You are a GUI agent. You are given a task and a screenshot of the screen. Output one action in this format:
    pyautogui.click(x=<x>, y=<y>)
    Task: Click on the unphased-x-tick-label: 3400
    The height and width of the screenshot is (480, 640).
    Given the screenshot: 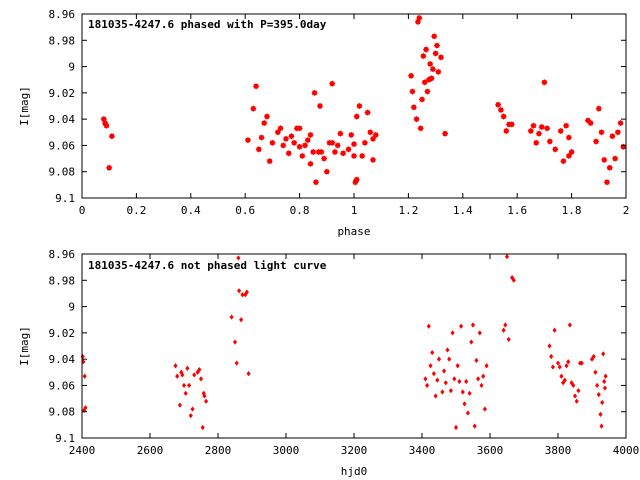 What is the action you would take?
    pyautogui.click(x=422, y=450)
    